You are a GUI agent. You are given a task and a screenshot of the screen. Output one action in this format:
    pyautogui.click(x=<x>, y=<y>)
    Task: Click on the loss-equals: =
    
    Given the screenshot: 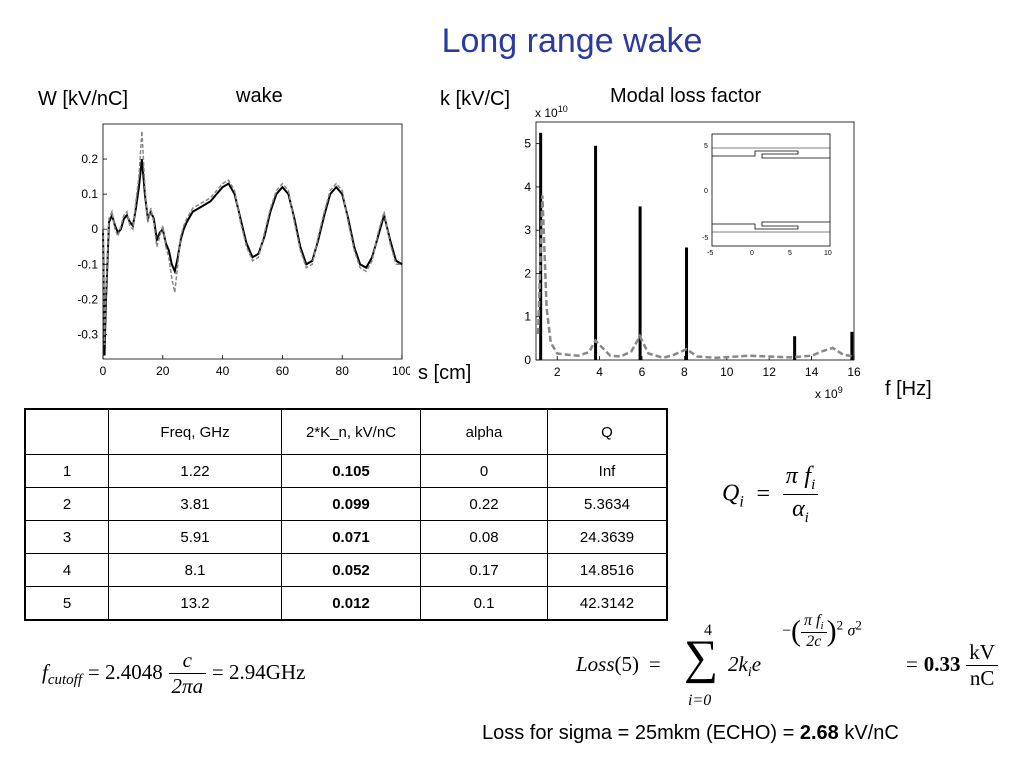 What is the action you would take?
    pyautogui.click(x=654, y=664)
    